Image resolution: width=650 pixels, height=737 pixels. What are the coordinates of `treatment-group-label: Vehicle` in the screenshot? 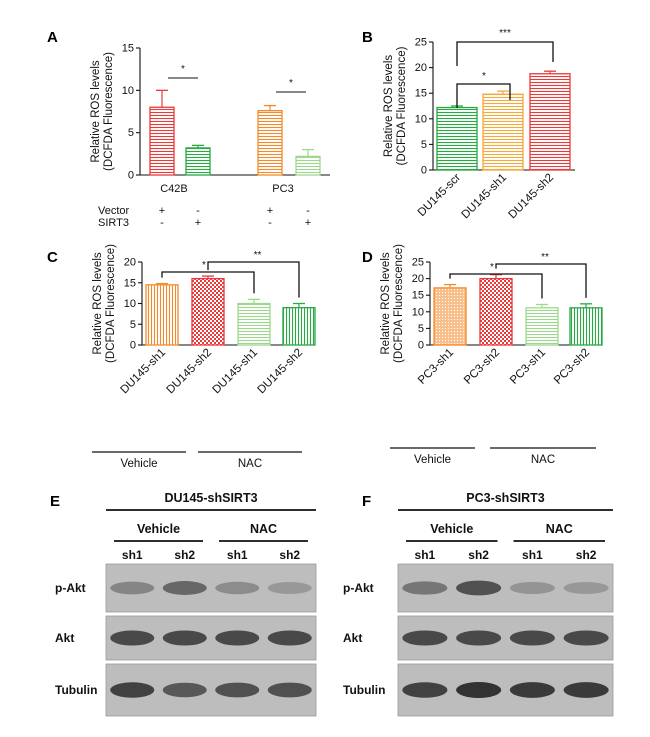 It's located at (432, 460).